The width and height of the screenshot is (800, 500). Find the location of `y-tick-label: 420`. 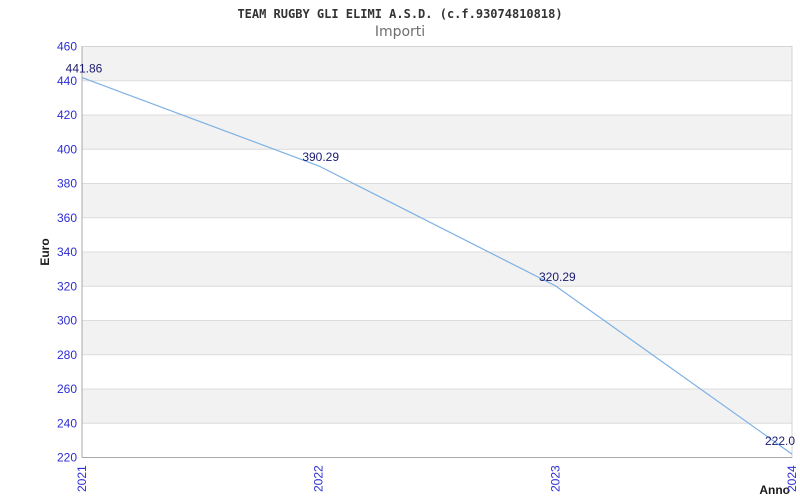

y-tick-label: 420 is located at coordinates (67, 115).